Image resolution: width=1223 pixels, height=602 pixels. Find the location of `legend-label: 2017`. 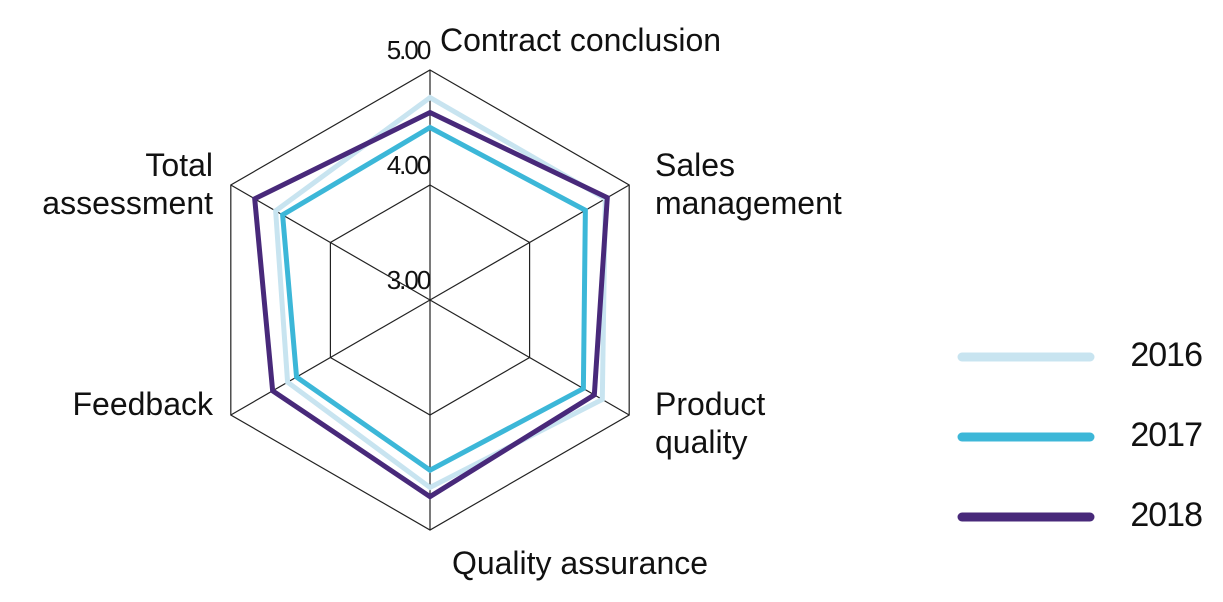

legend-label: 2017 is located at coordinates (1166, 435).